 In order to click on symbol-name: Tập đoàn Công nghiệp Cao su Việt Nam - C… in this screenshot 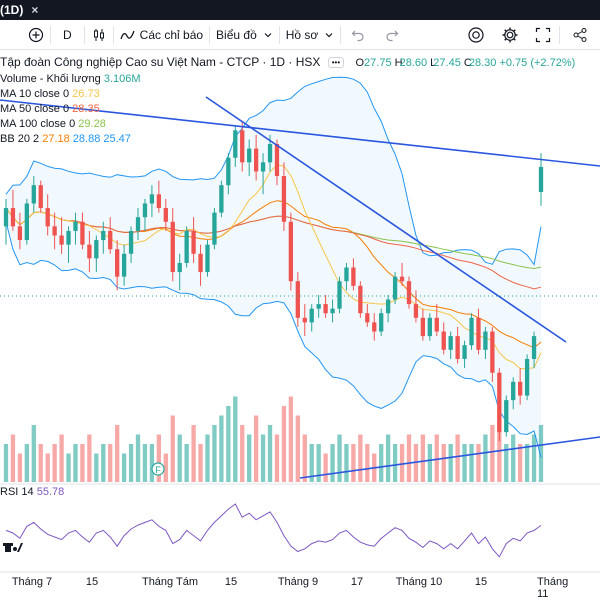, I will do `click(160, 62)`.